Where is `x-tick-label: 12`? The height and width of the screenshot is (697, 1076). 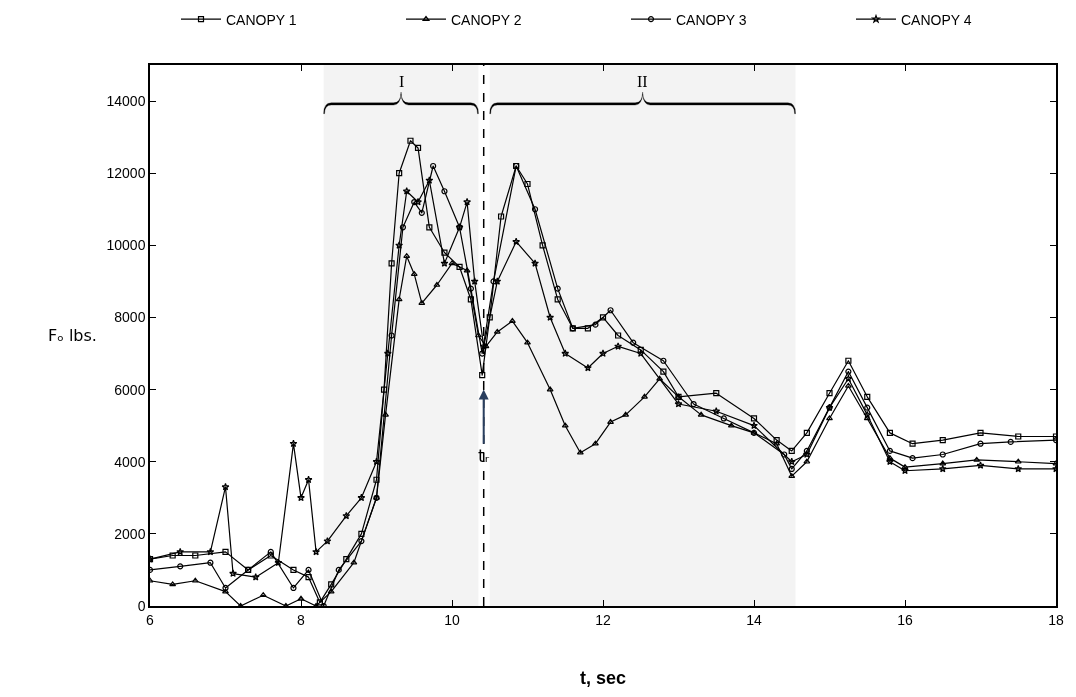 x-tick-label: 12 is located at coordinates (603, 619).